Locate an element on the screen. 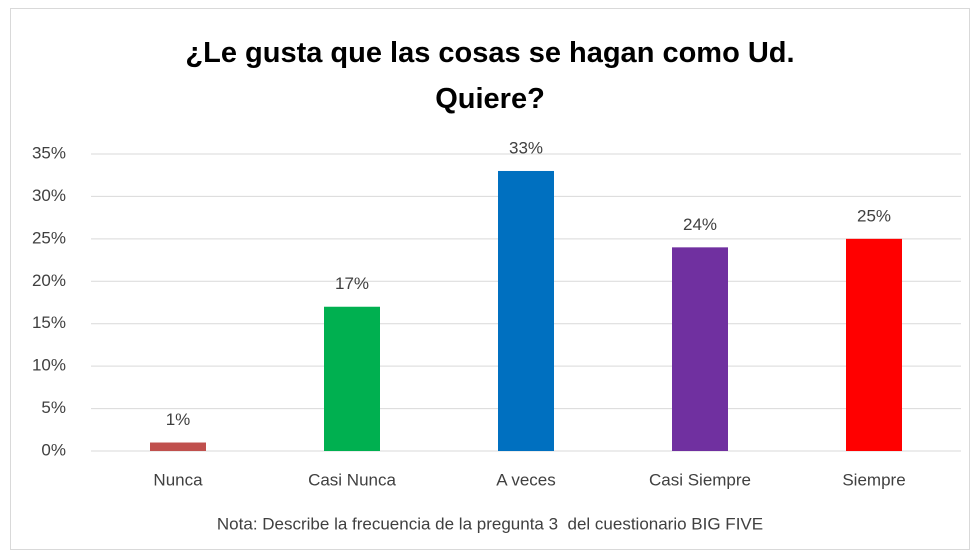  y-tick-label: 5% is located at coordinates (53, 407).